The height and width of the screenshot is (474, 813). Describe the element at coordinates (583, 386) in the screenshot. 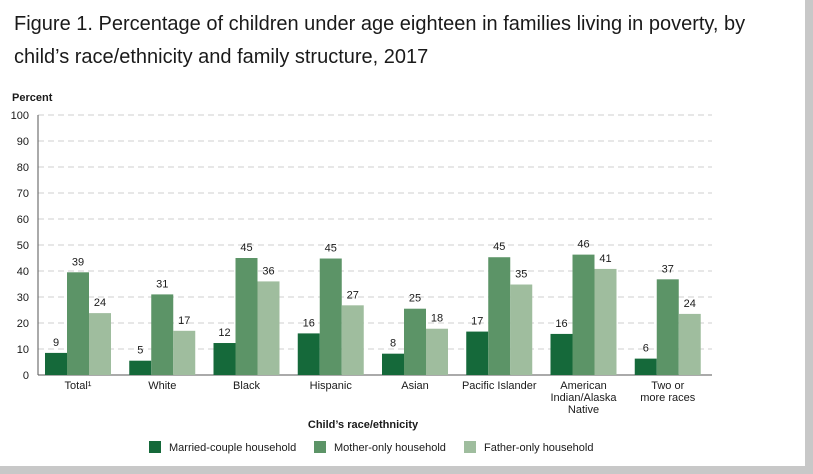

I see `x-tick-label: American` at that location.